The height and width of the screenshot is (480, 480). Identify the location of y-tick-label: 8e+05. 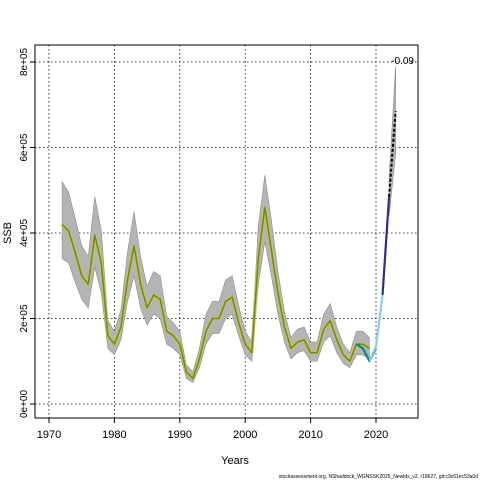
(24, 62).